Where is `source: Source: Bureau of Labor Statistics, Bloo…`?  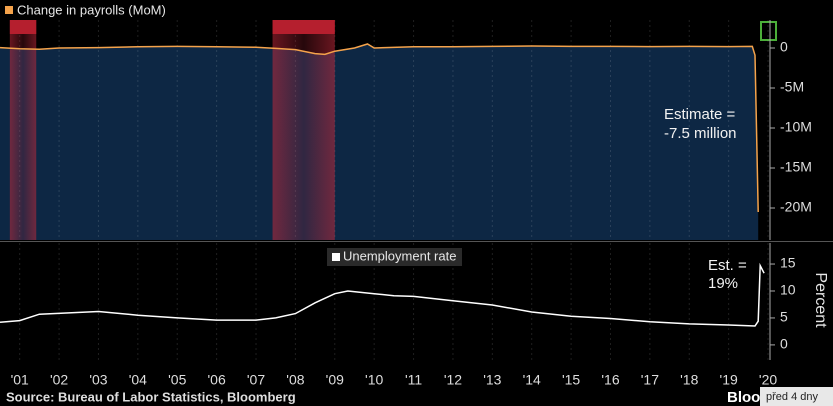
source: Source: Bureau of Labor Statistics, Bloo… is located at coordinates (151, 396).